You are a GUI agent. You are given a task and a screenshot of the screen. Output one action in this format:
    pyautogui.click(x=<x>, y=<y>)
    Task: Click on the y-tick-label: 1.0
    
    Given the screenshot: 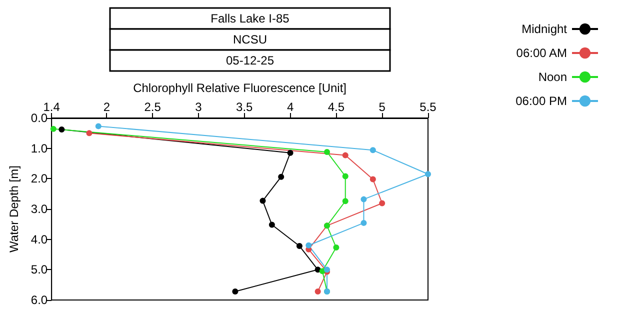 What is the action you would take?
    pyautogui.click(x=39, y=148)
    